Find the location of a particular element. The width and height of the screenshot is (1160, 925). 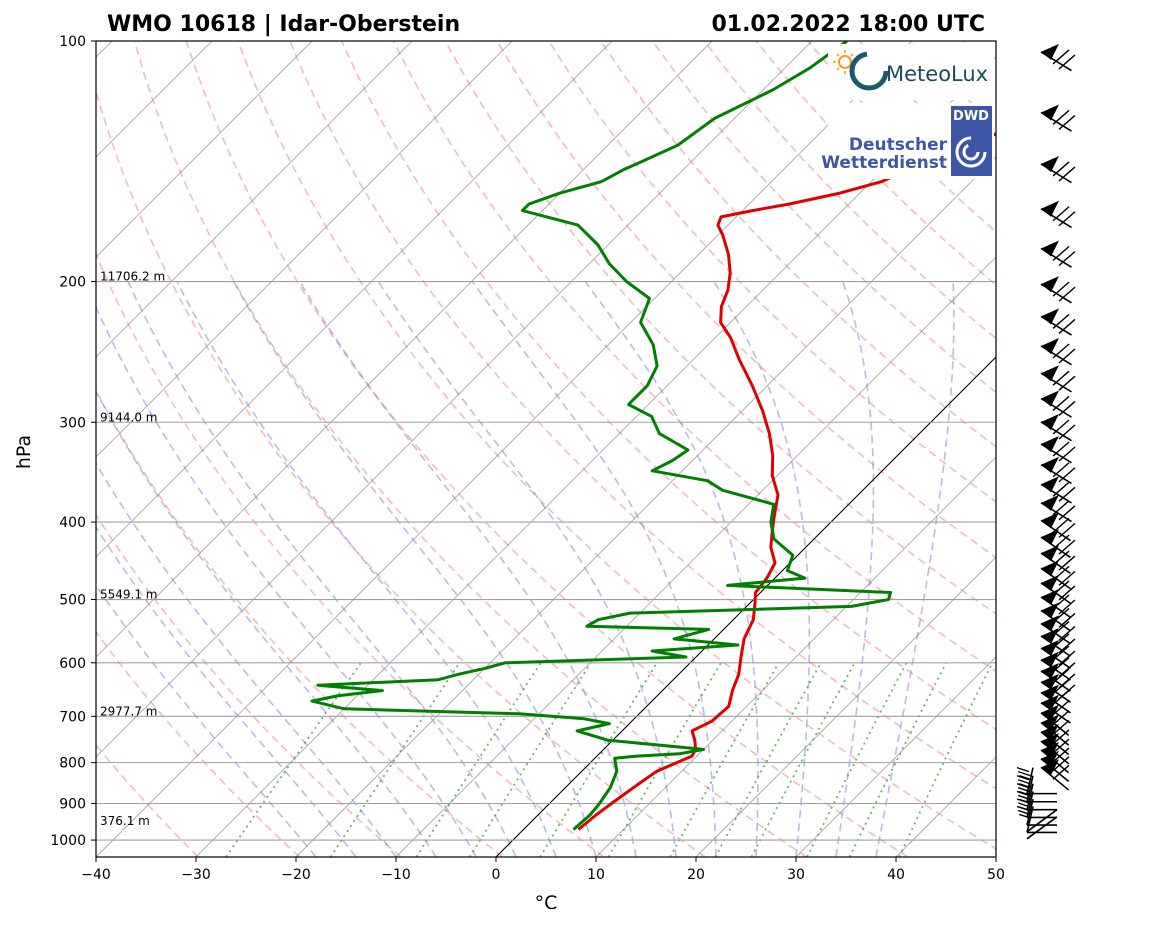

x-tick-label: −10 is located at coordinates (396, 875).